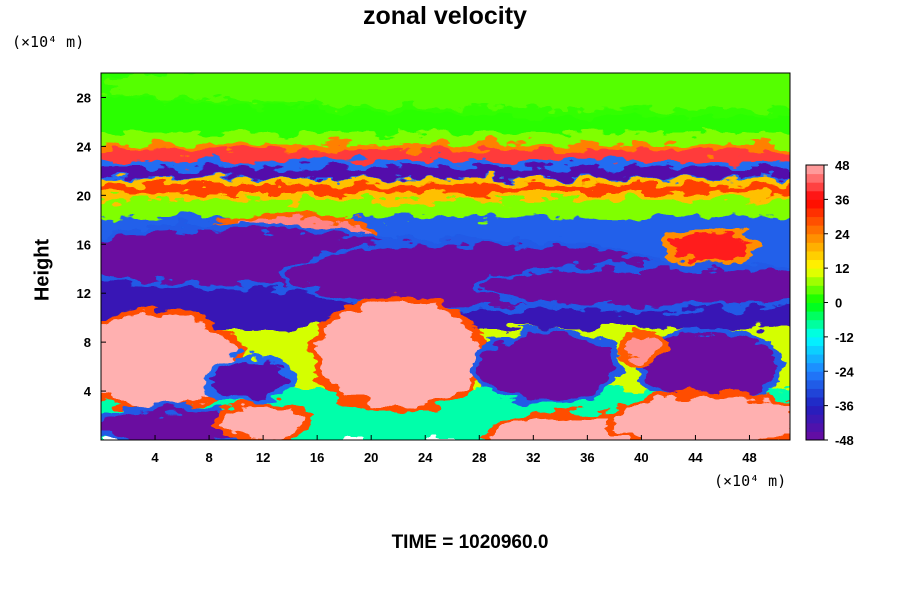 This screenshot has height=600, width=900. I want to click on colorbar-tick-label: 12, so click(842, 268).